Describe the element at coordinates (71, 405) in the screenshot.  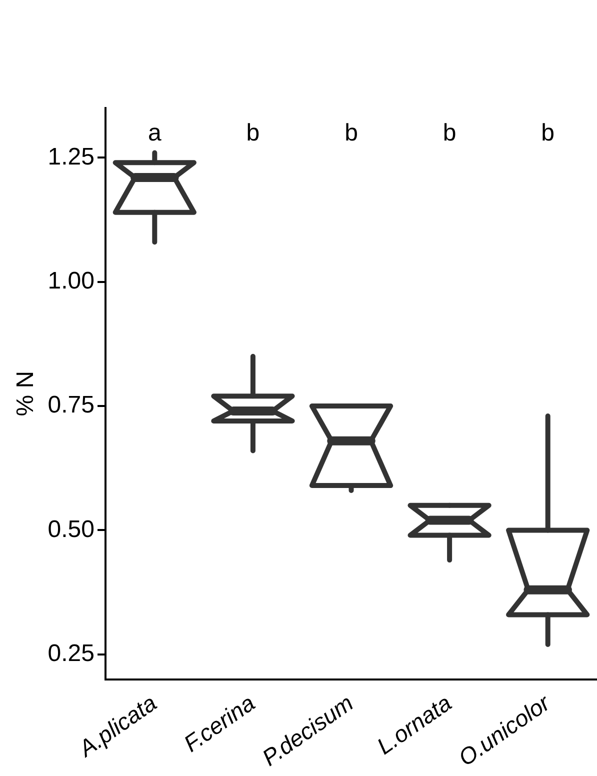
I see `y-tick-label: 0.75` at that location.